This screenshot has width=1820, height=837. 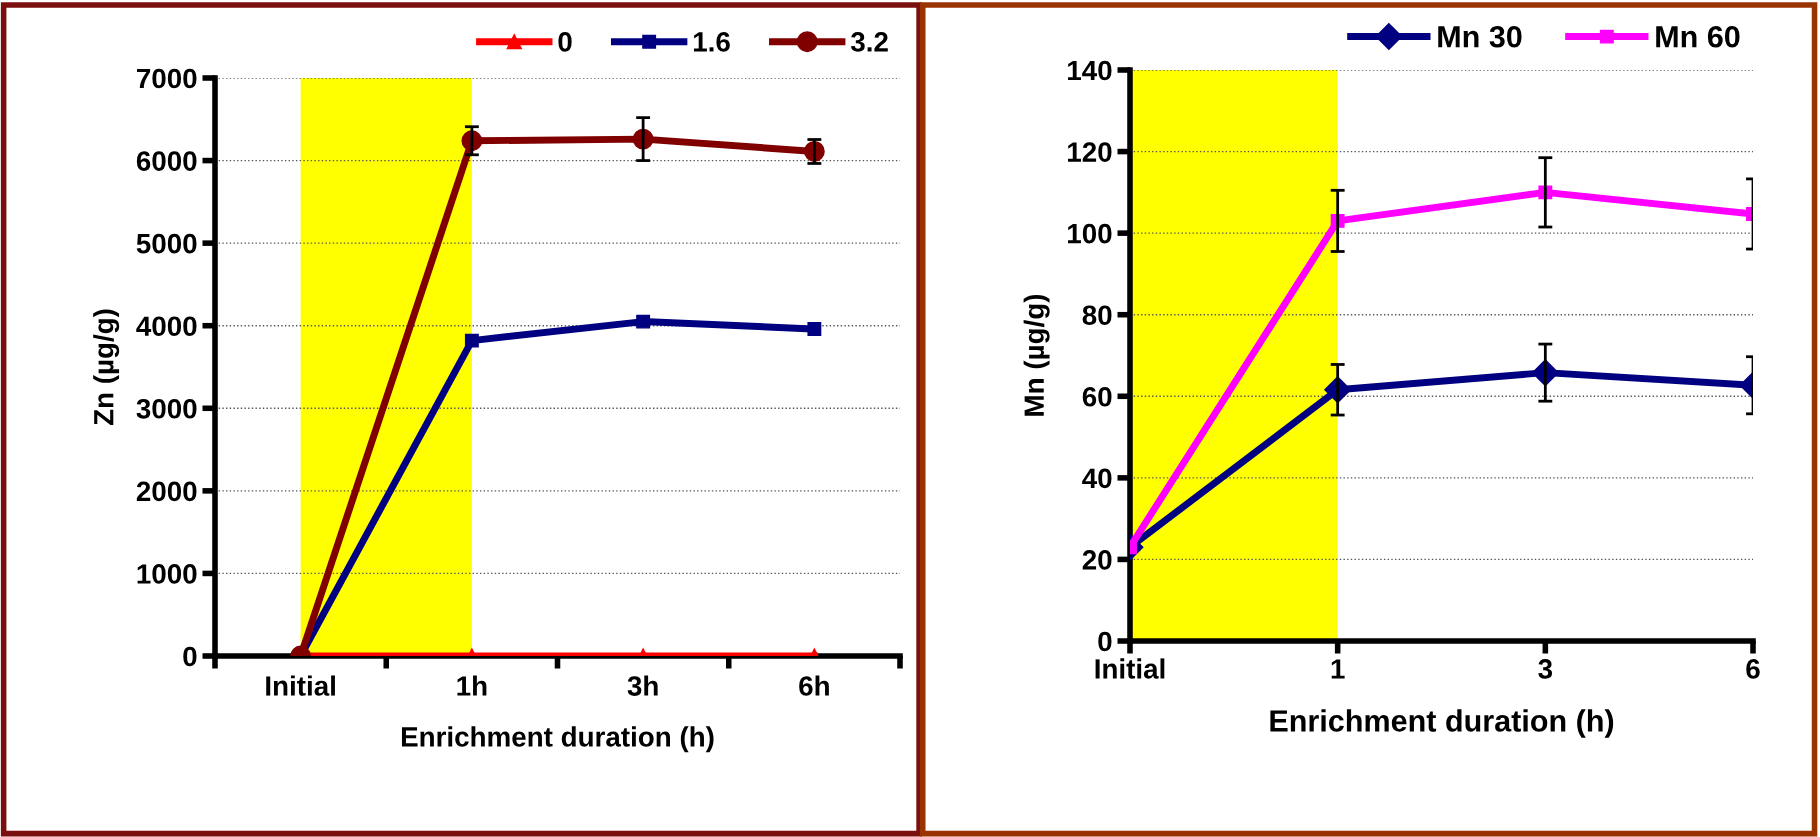 What do you see at coordinates (1090, 152) in the screenshot?
I see `y-tick-label: 120` at bounding box center [1090, 152].